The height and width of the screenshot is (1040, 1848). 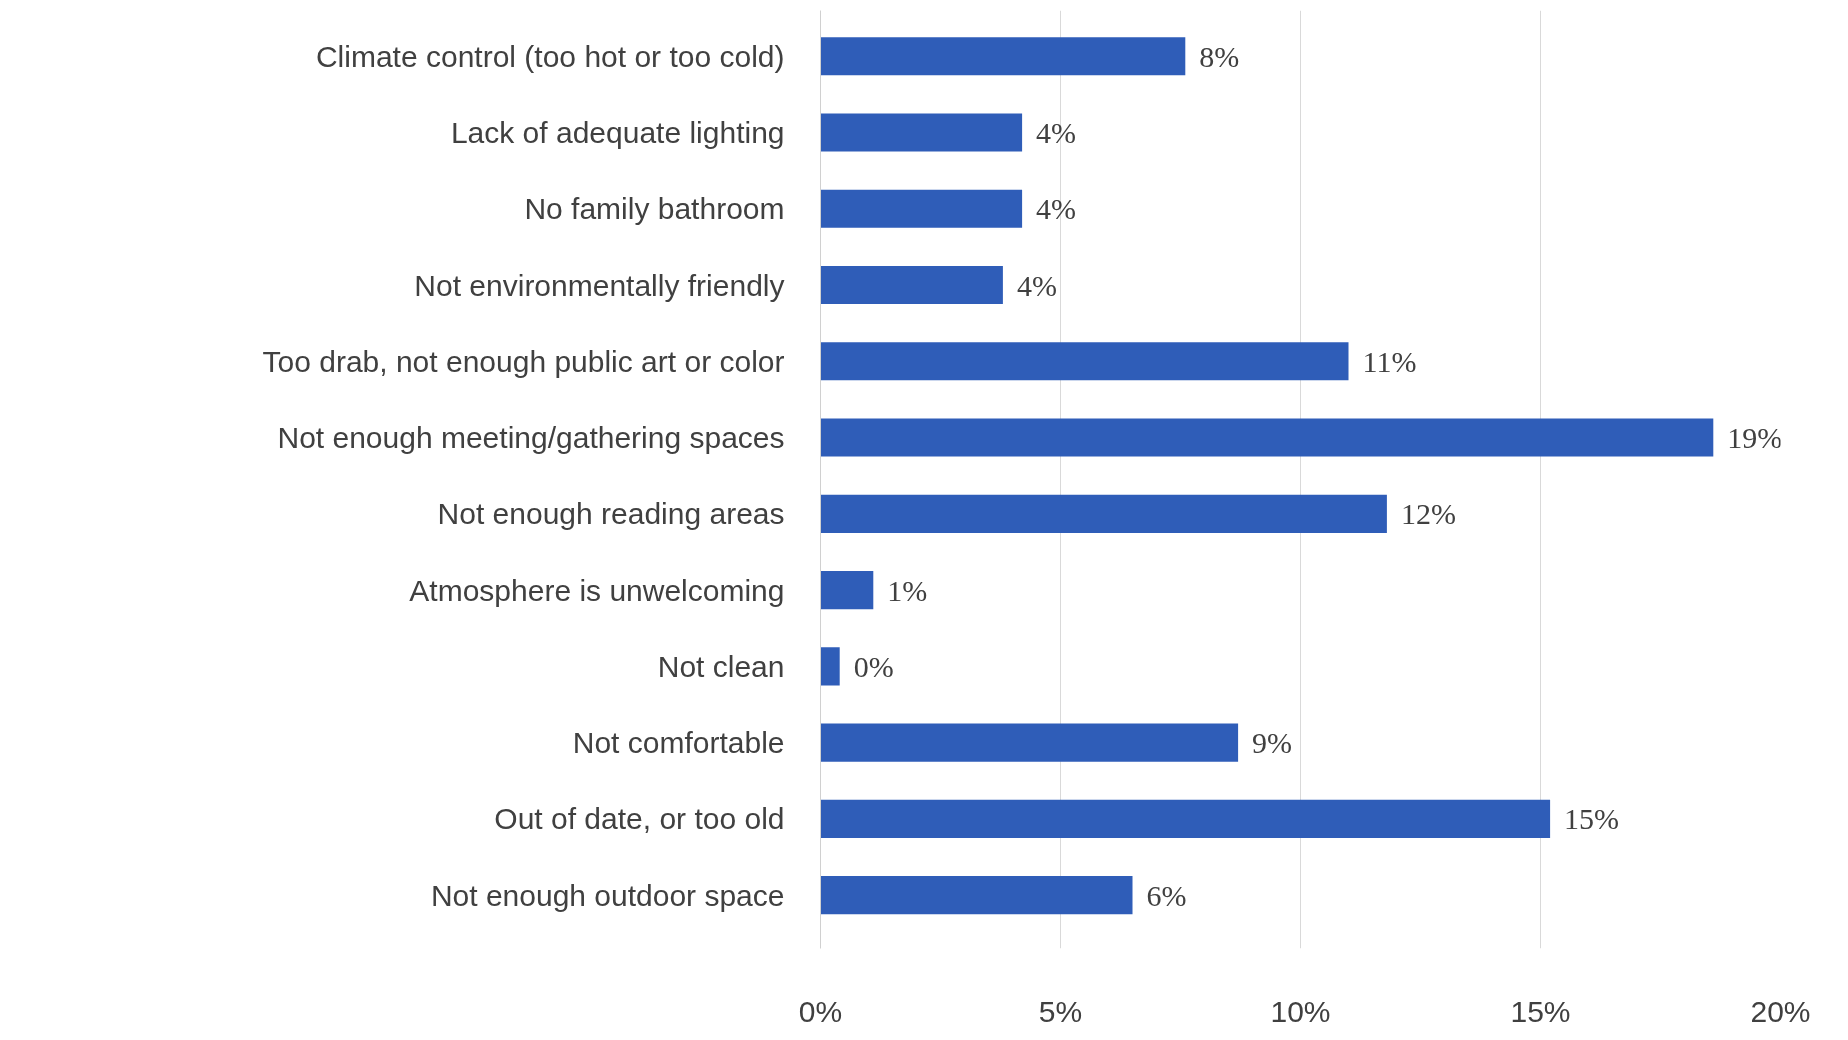 I want to click on y-tick-label: Not enough meeting/gathering spaces, so click(x=531, y=438).